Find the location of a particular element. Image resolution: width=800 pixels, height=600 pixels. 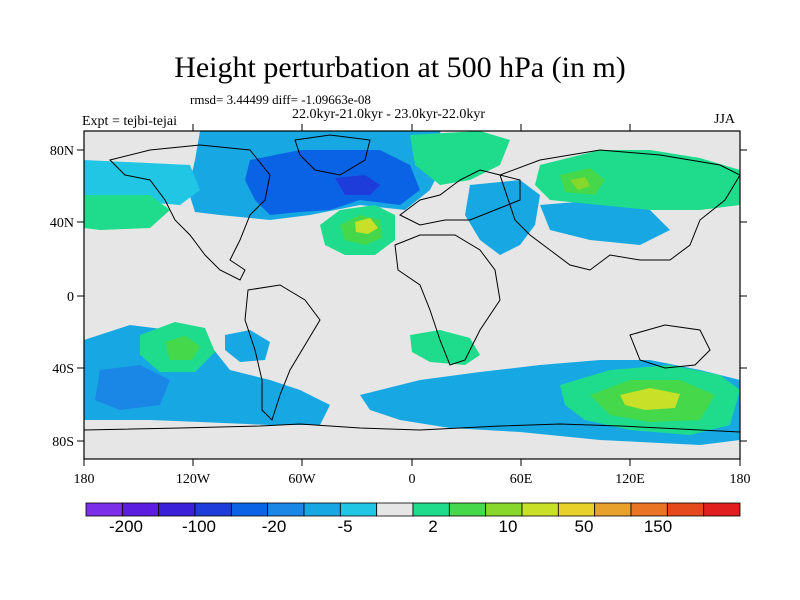

lat-tick-80s: 80S is located at coordinates (63, 442).